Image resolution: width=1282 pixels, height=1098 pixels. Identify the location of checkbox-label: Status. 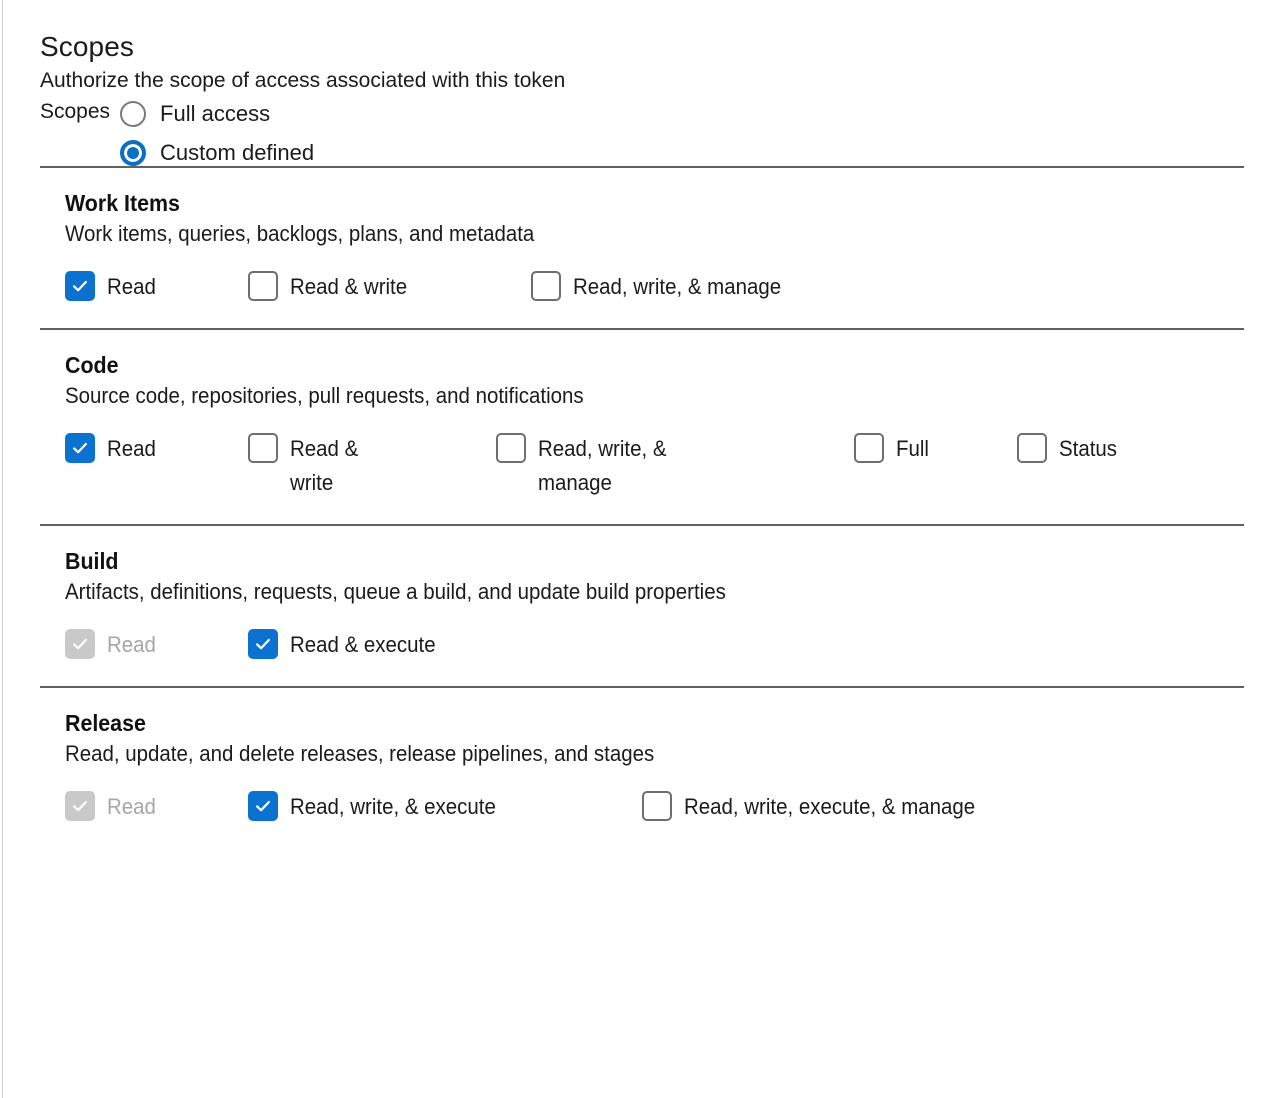
(1088, 448).